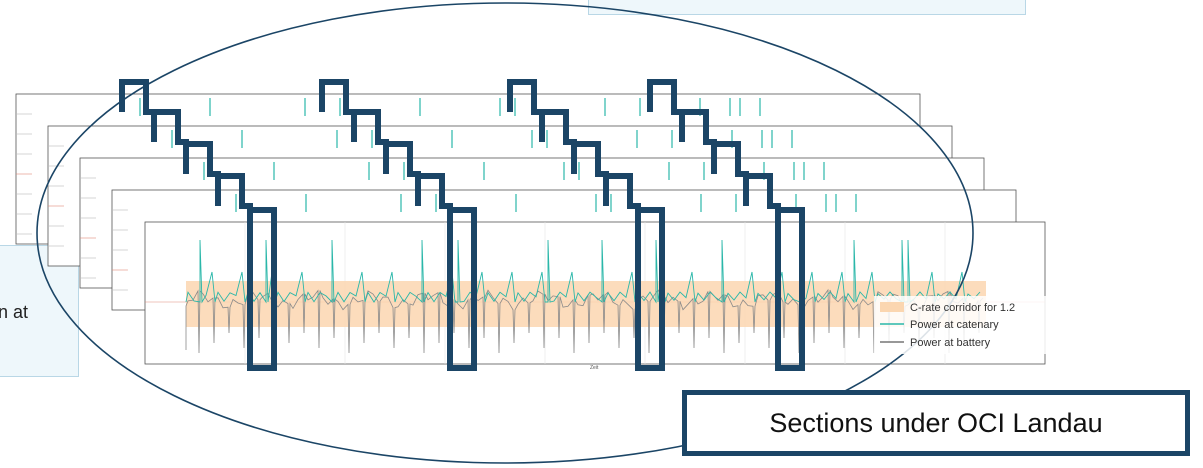 The width and height of the screenshot is (1203, 468). What do you see at coordinates (586, 304) in the screenshot?
I see `c-rate-corridor-band` at bounding box center [586, 304].